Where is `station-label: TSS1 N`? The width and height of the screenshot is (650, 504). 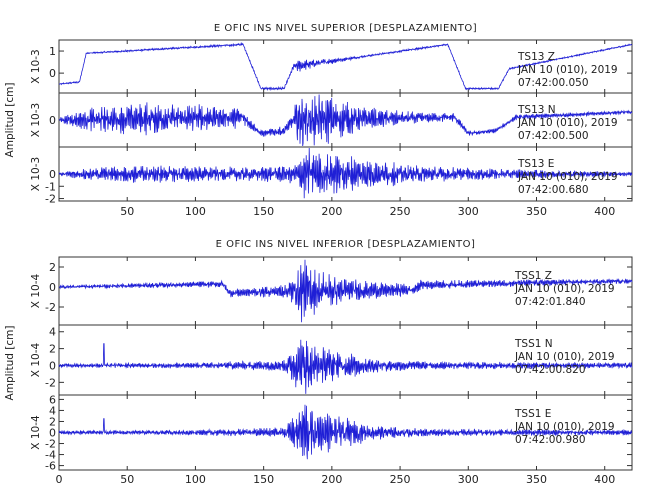
station-label: TSS1 N is located at coordinates (533, 344).